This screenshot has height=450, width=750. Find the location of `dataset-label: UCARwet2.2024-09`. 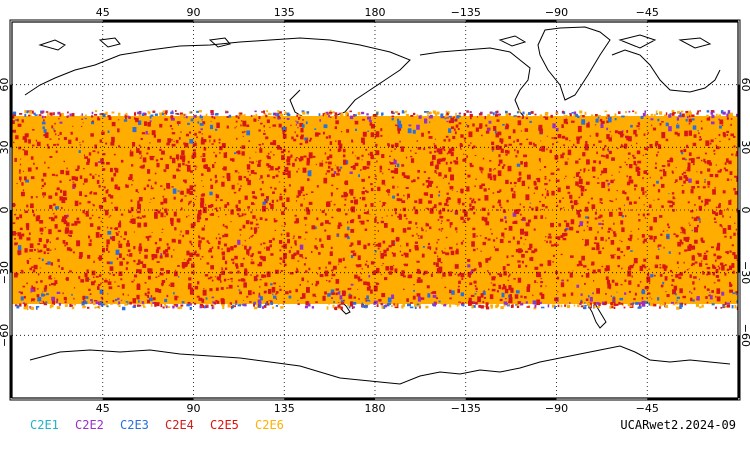

dataset-label: UCARwet2.2024-09 is located at coordinates (678, 425).